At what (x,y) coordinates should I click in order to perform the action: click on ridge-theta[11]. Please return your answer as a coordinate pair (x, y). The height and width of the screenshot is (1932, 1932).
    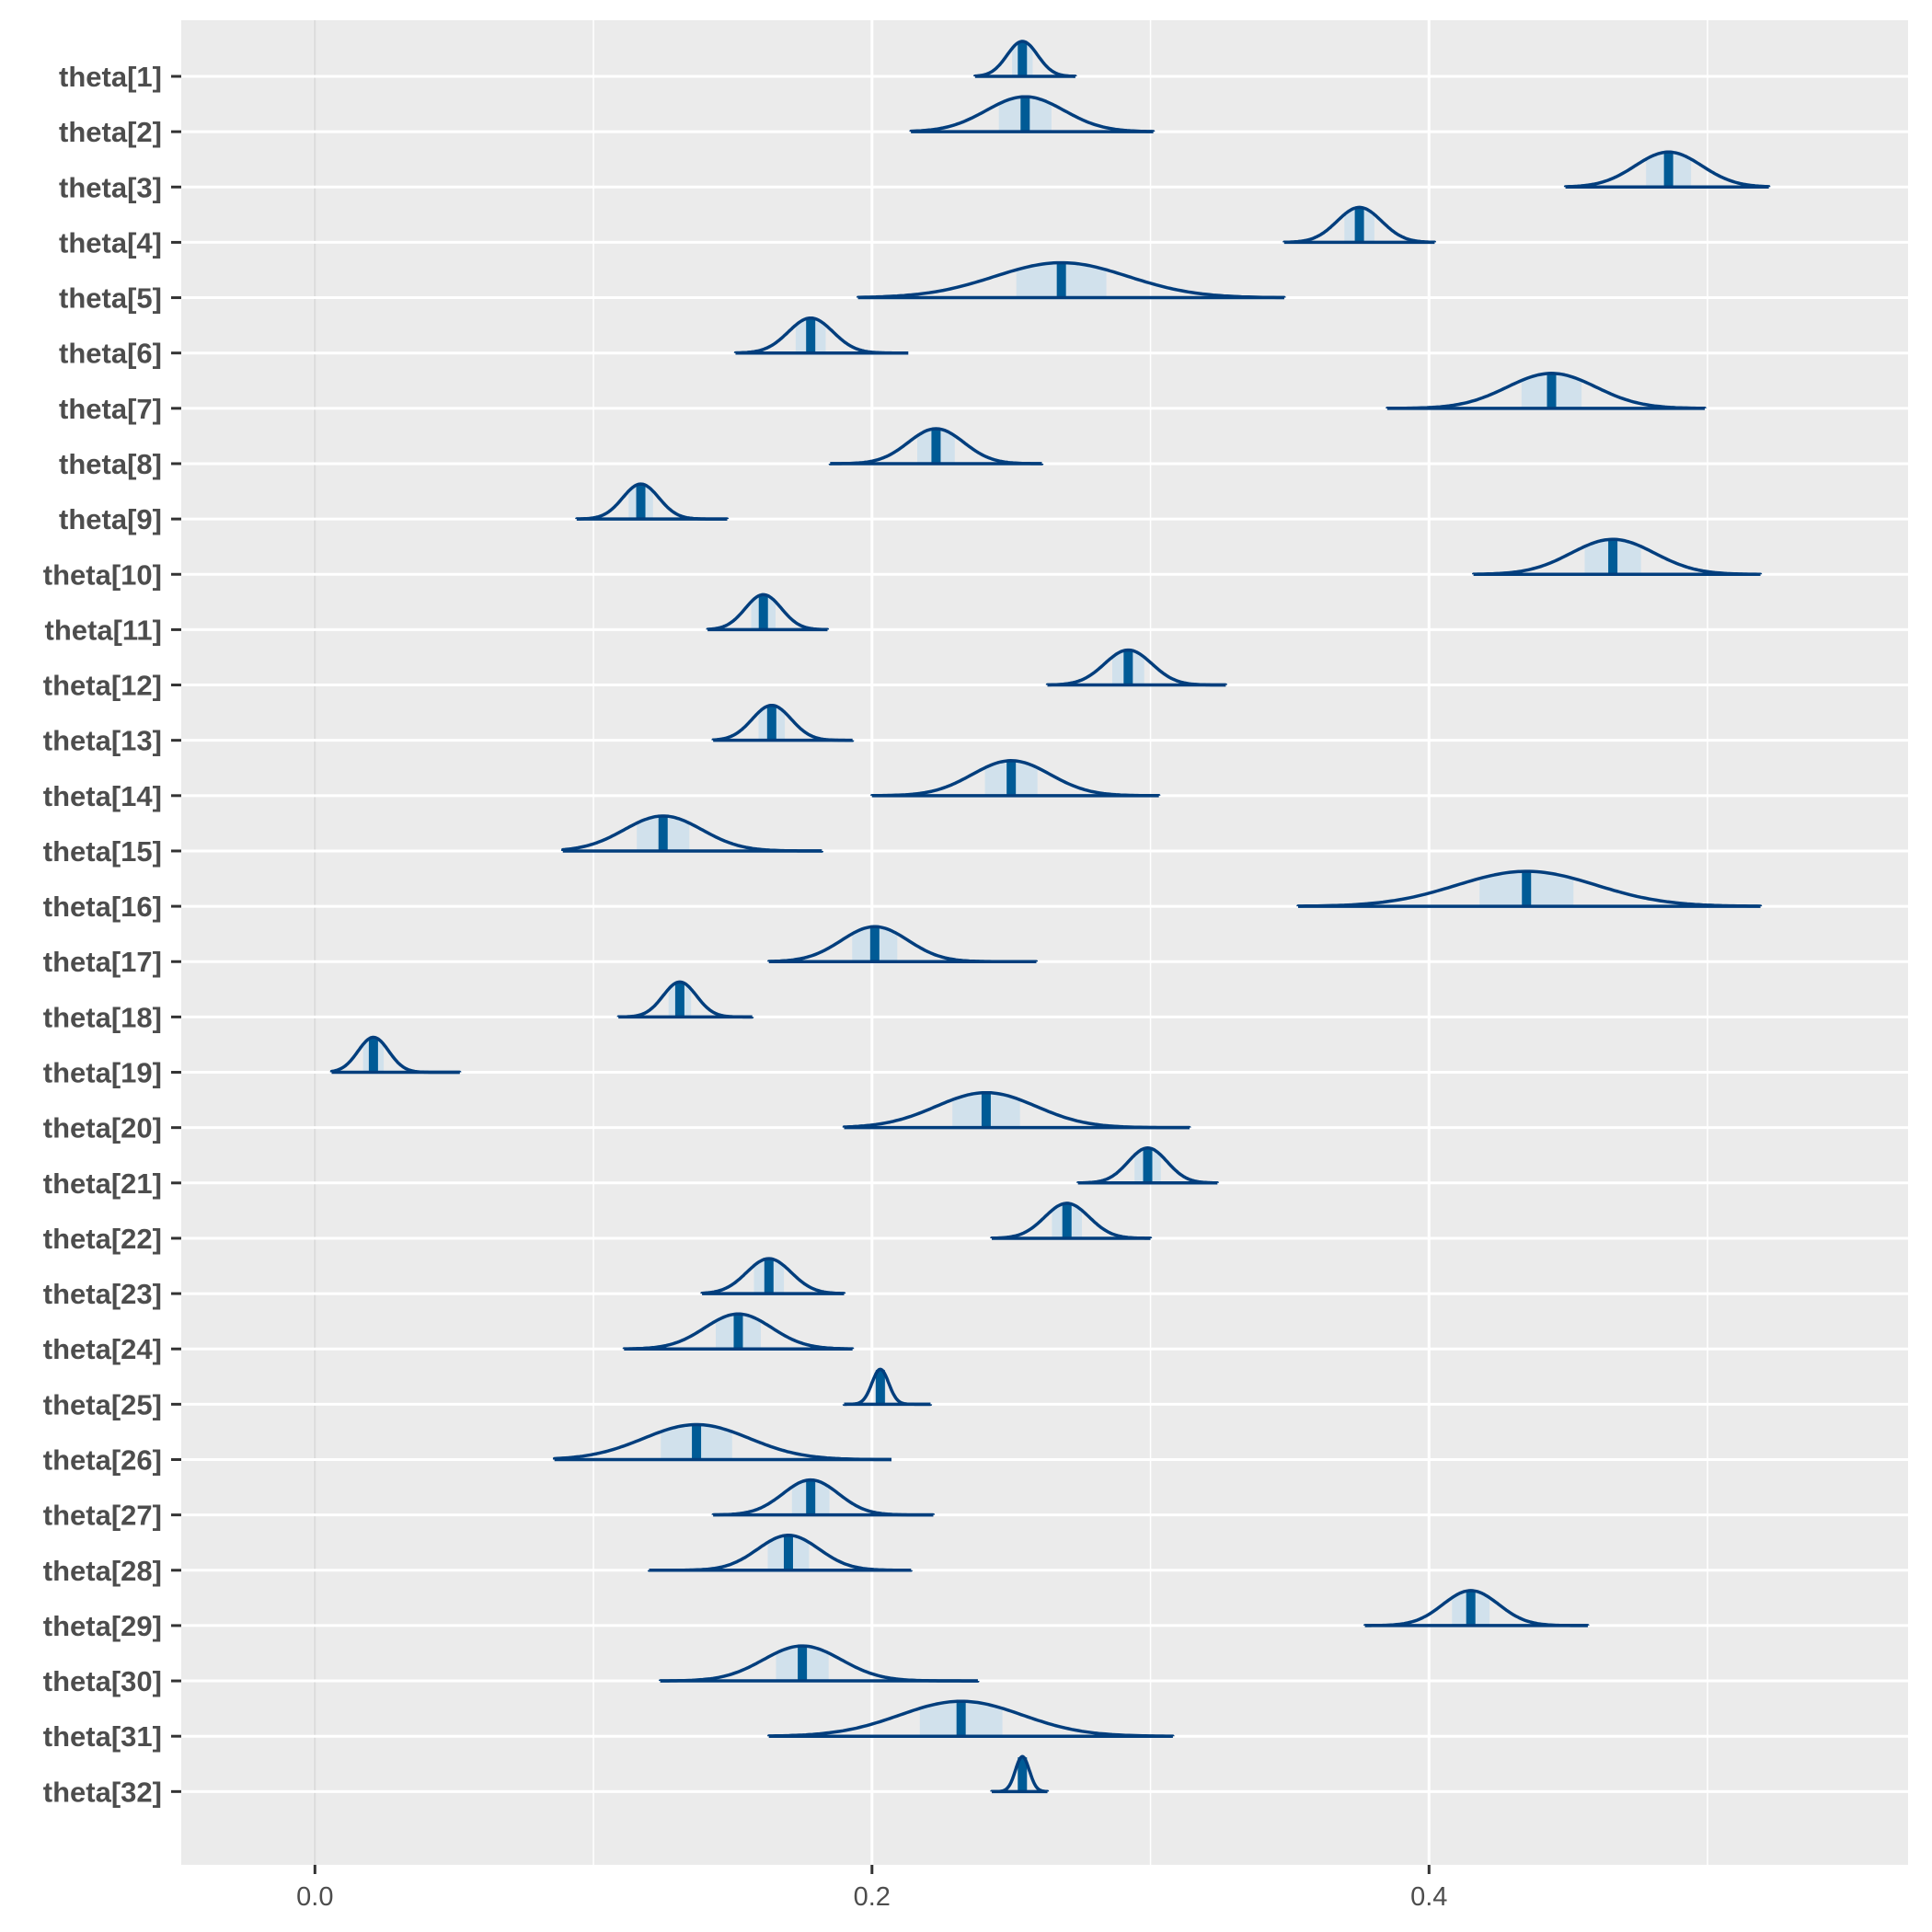
    Looking at the image, I should click on (768, 612).